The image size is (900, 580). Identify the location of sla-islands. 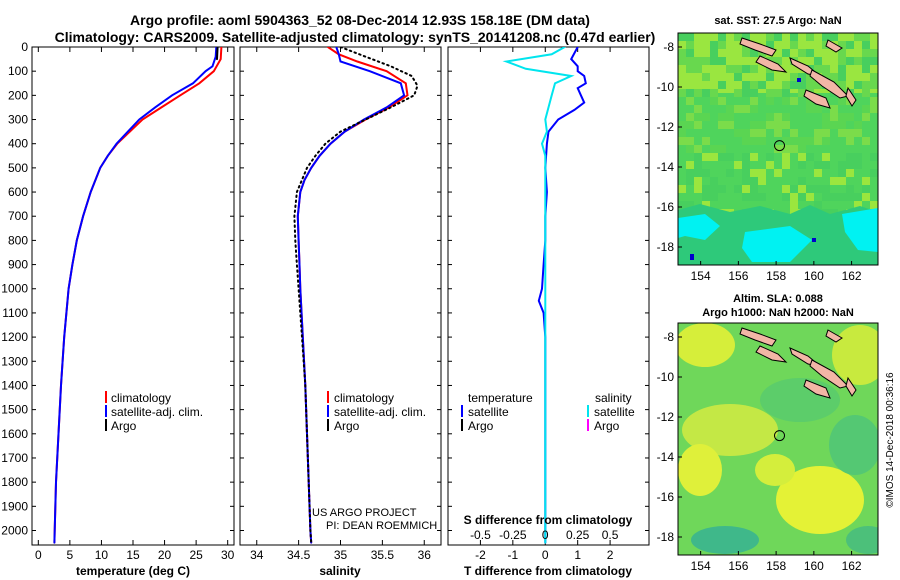
(798, 363).